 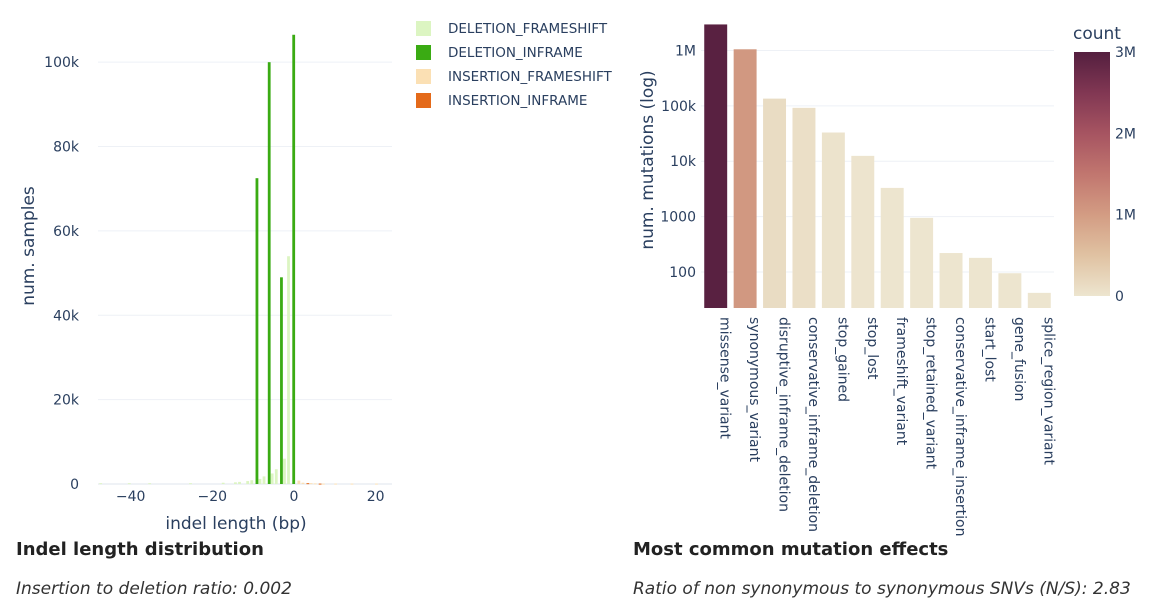 I want to click on indel-x-tick-label: 20, so click(x=376, y=497).